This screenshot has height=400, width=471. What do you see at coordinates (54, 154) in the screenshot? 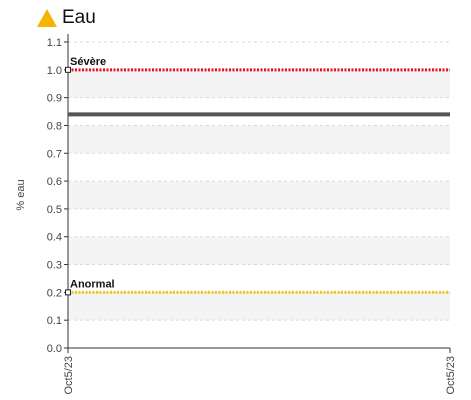
I see `y-tick-label: 0.7` at bounding box center [54, 154].